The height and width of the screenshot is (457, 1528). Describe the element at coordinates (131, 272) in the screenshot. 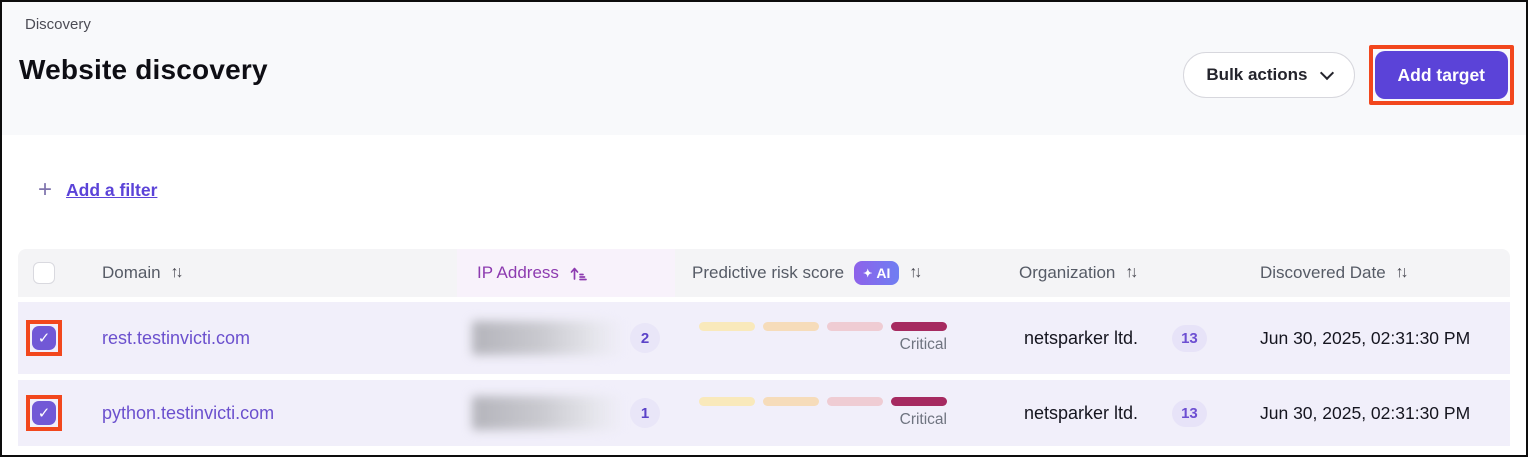

I see `domain-header-label: Domain` at that location.